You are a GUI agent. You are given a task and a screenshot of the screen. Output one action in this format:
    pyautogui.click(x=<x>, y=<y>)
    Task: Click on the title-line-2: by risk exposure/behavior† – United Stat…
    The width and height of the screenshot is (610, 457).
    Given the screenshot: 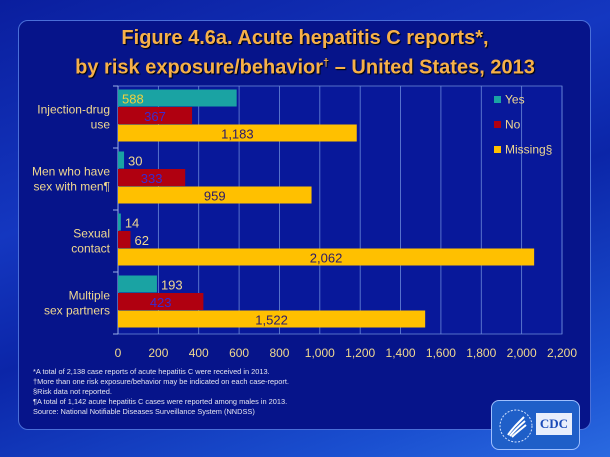 What is the action you would take?
    pyautogui.click(x=305, y=66)
    